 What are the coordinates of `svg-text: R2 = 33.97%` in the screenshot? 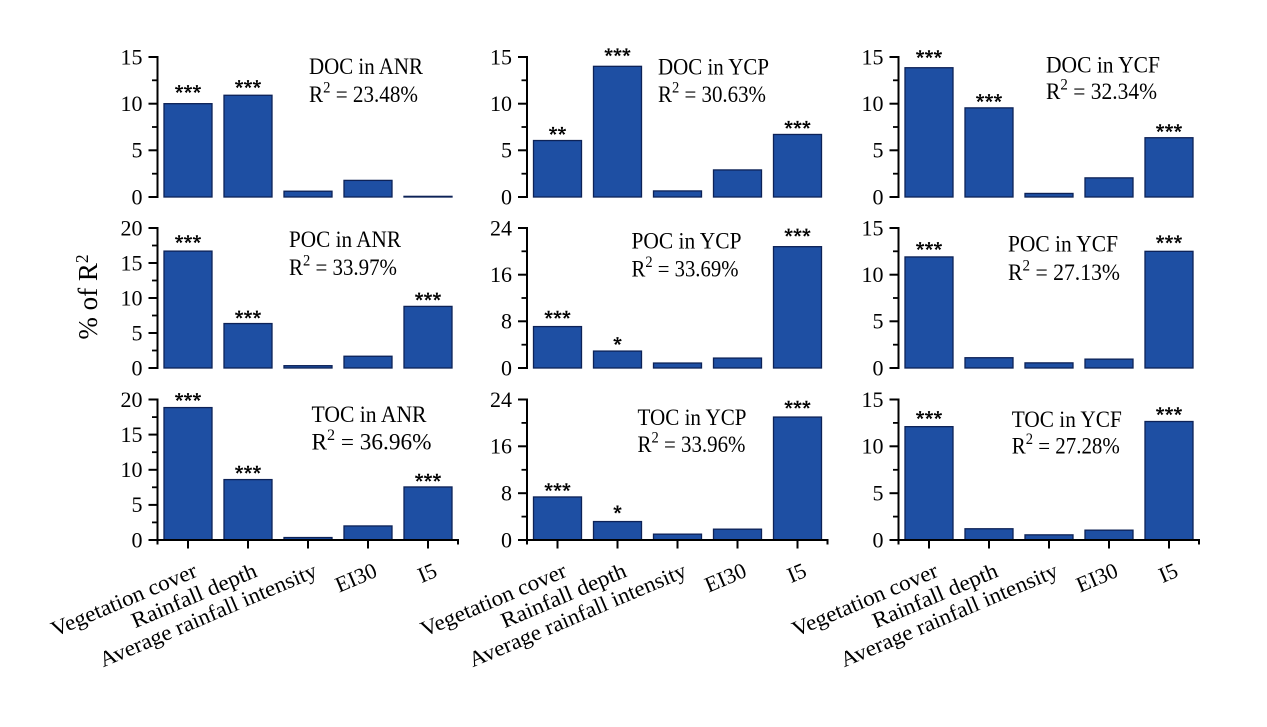 It's located at (343, 266).